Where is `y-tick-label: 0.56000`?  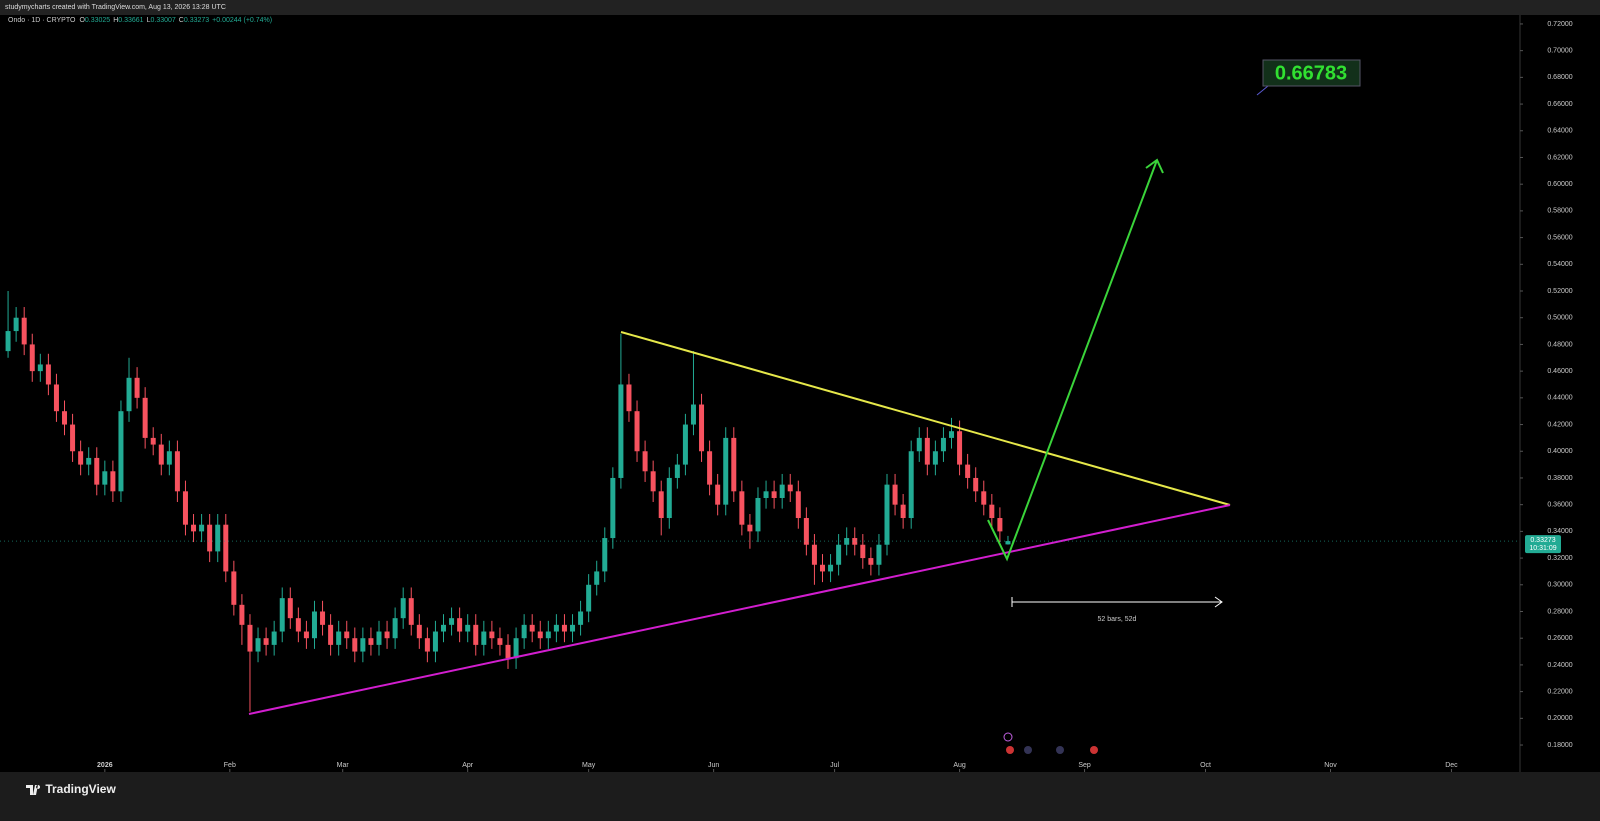 y-tick-label: 0.56000 is located at coordinates (1559, 237).